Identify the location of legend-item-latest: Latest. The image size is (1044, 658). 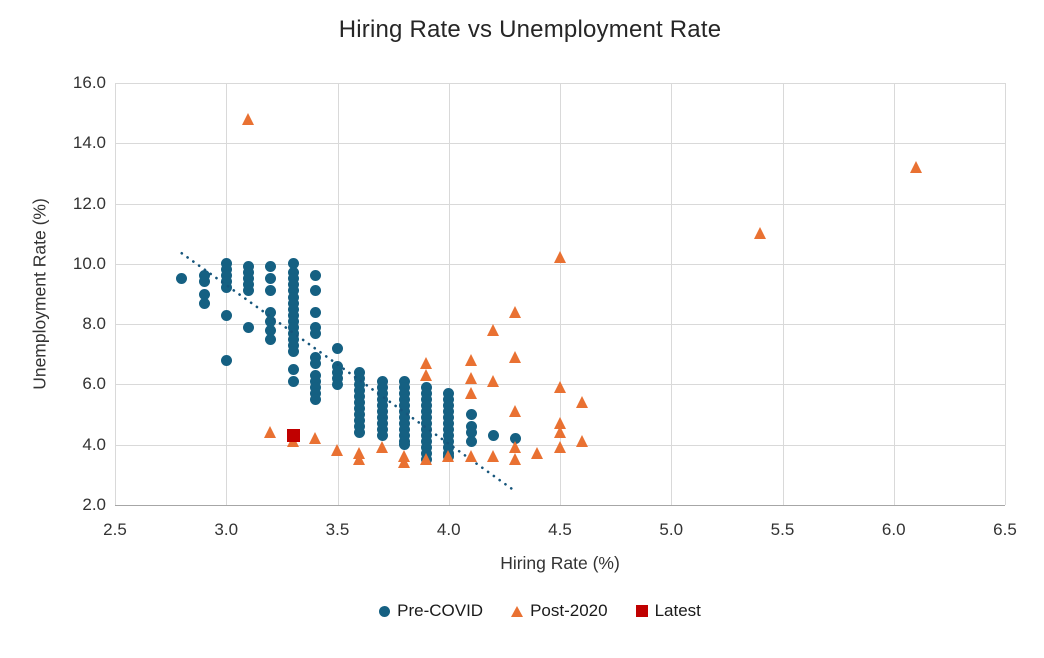
(668, 611).